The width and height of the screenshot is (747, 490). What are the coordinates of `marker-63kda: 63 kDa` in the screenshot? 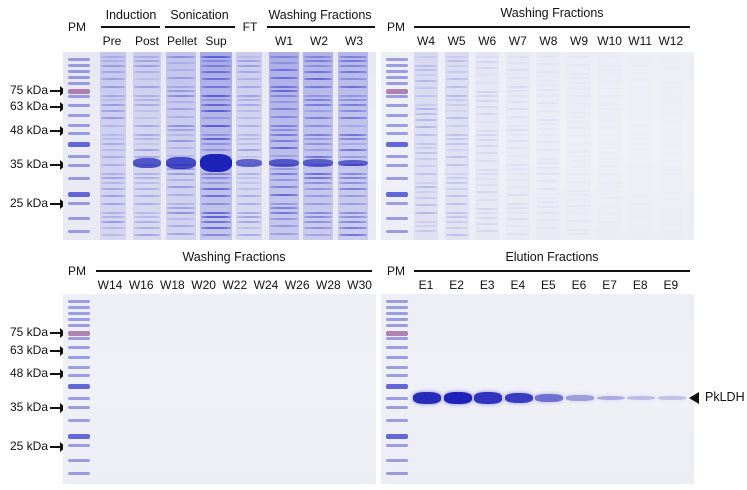 It's located at (34, 350).